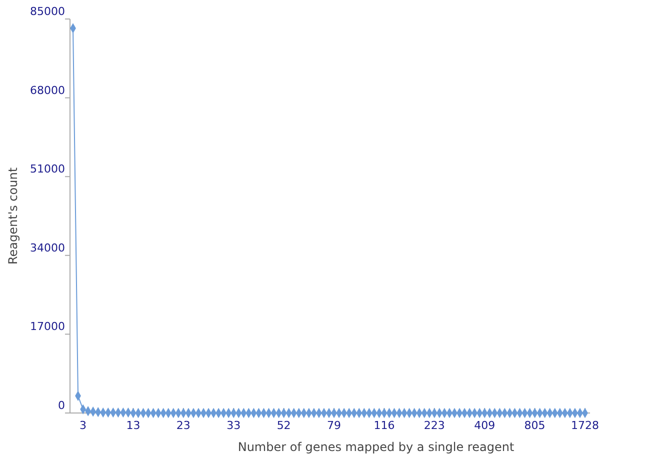  Describe the element at coordinates (485, 425) in the screenshot. I see `x-tick-label: 409` at that location.